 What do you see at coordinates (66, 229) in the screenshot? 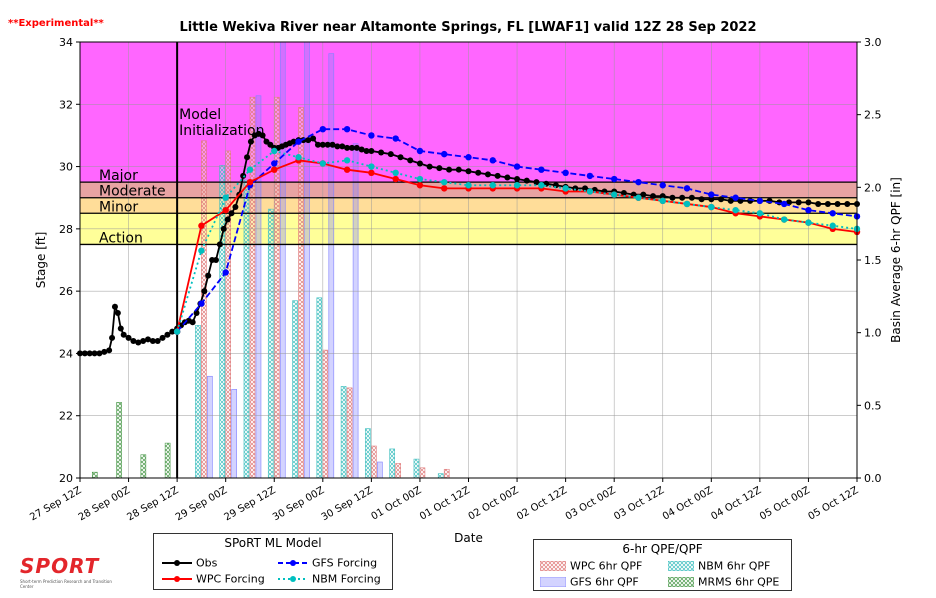
I see `y-tick-label: 28` at bounding box center [66, 229].